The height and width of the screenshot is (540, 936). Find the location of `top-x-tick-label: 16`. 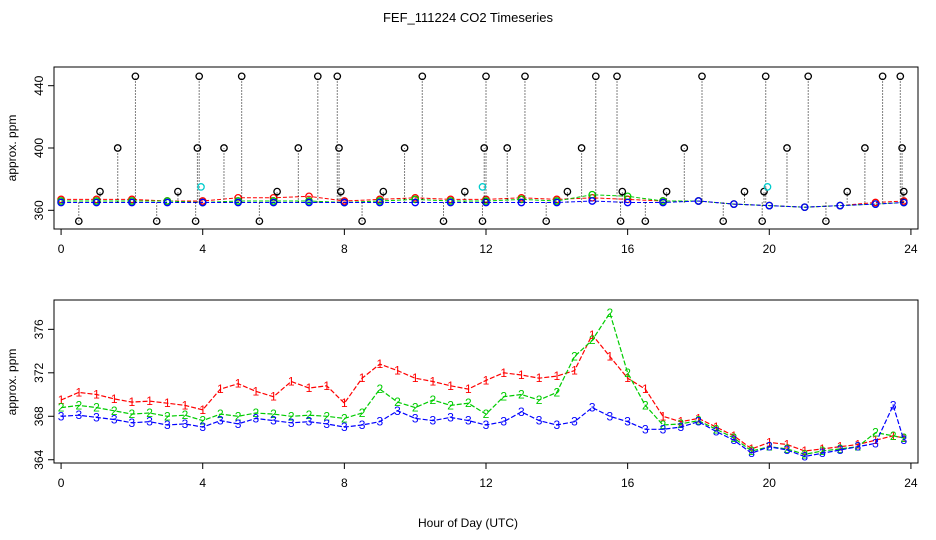

top-x-tick-label: 16 is located at coordinates (628, 249).